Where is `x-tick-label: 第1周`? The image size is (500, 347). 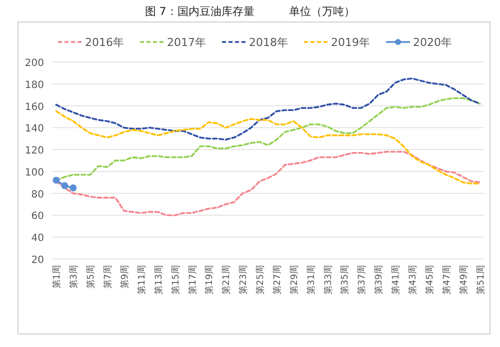 x-tick-label: 第1周 is located at coordinates (57, 277).